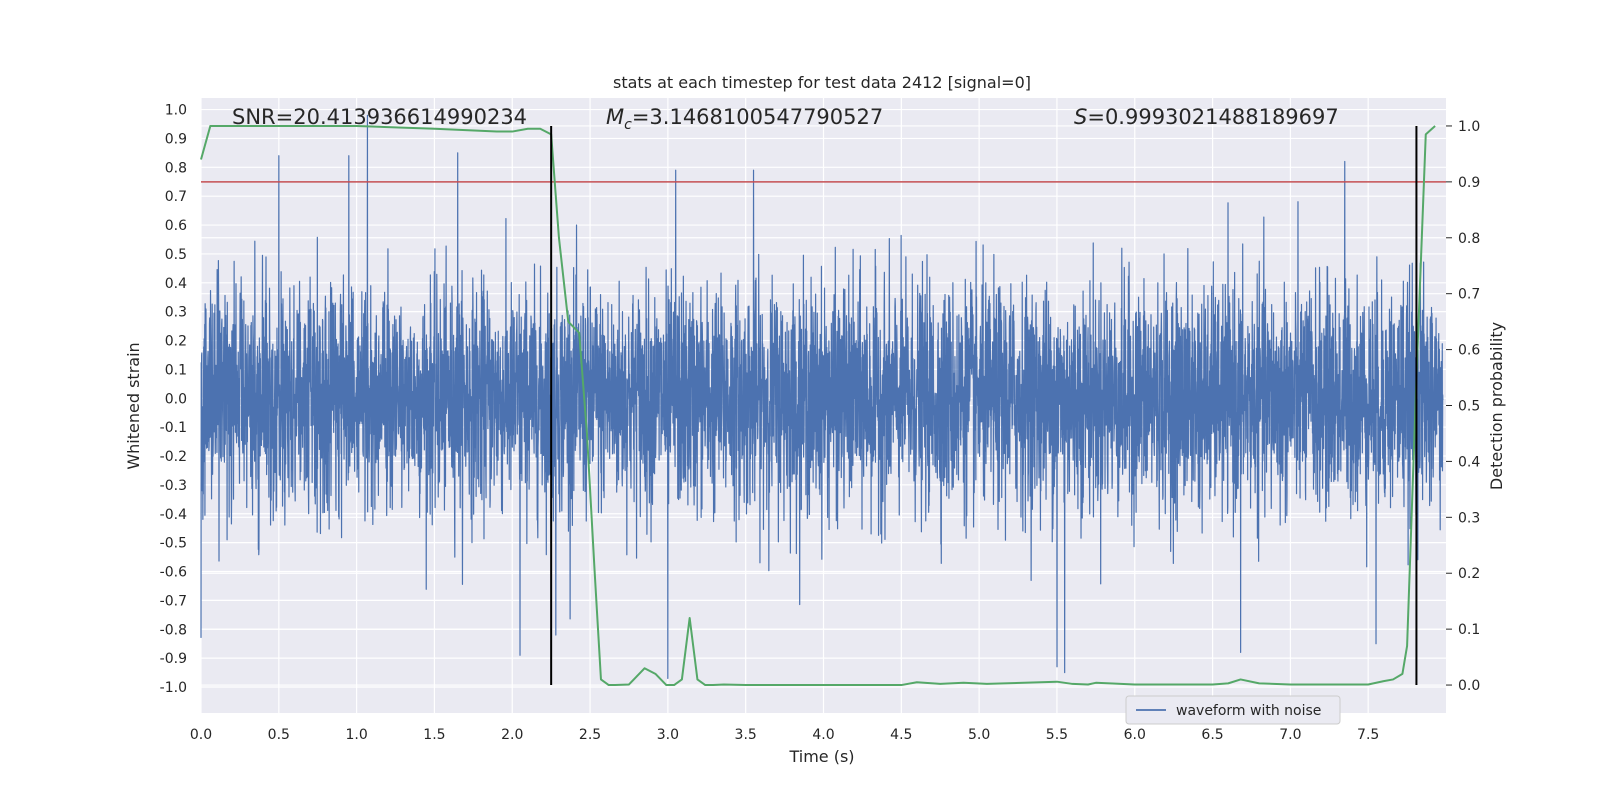 Image resolution: width=1600 pixels, height=800 pixels. Describe the element at coordinates (1469, 351) in the screenshot. I see `y2-tick-label: 0.6` at that location.